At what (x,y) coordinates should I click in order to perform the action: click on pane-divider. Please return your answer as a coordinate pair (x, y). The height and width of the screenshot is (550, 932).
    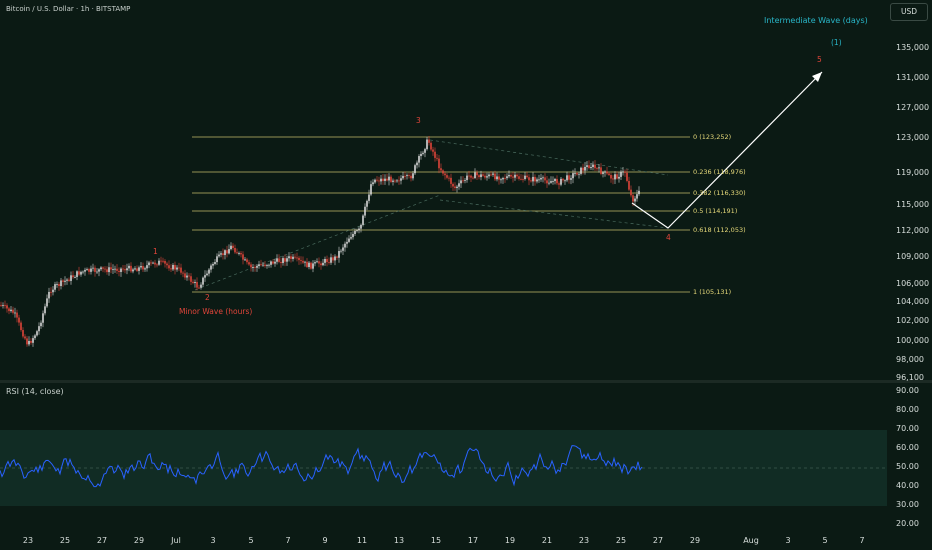
    Looking at the image, I should click on (466, 381).